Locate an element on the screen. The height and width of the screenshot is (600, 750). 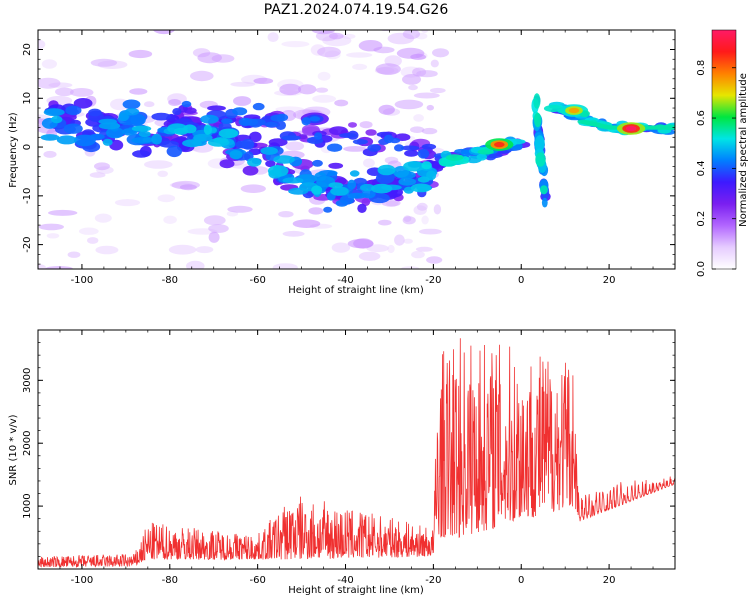
y-tick-label: 0 is located at coordinates (27, 147).